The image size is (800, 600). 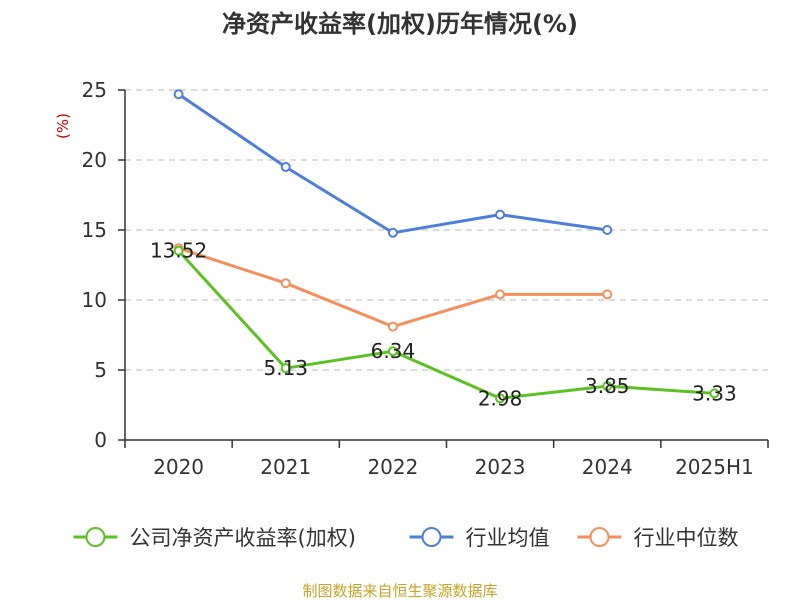 I want to click on x-tick-label: 2023, so click(x=500, y=467).